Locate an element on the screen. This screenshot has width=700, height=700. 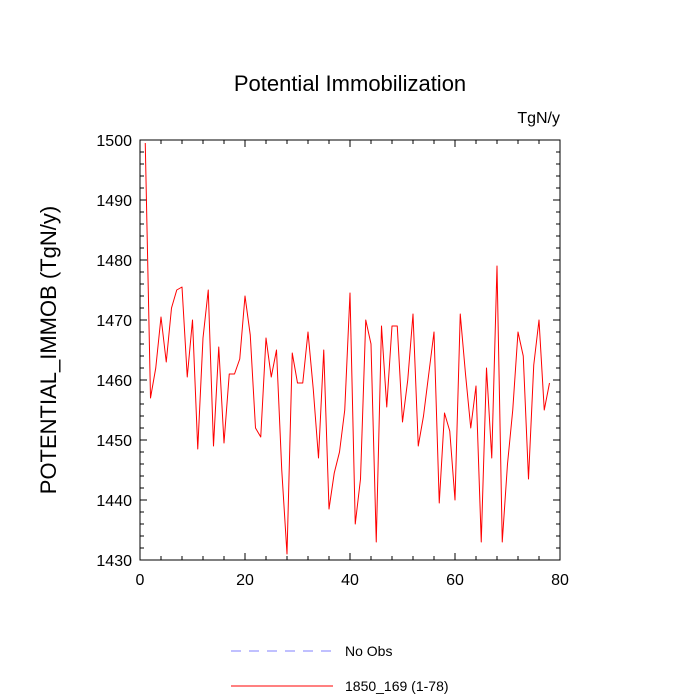
y-tick-label: 1450 is located at coordinates (114, 441).